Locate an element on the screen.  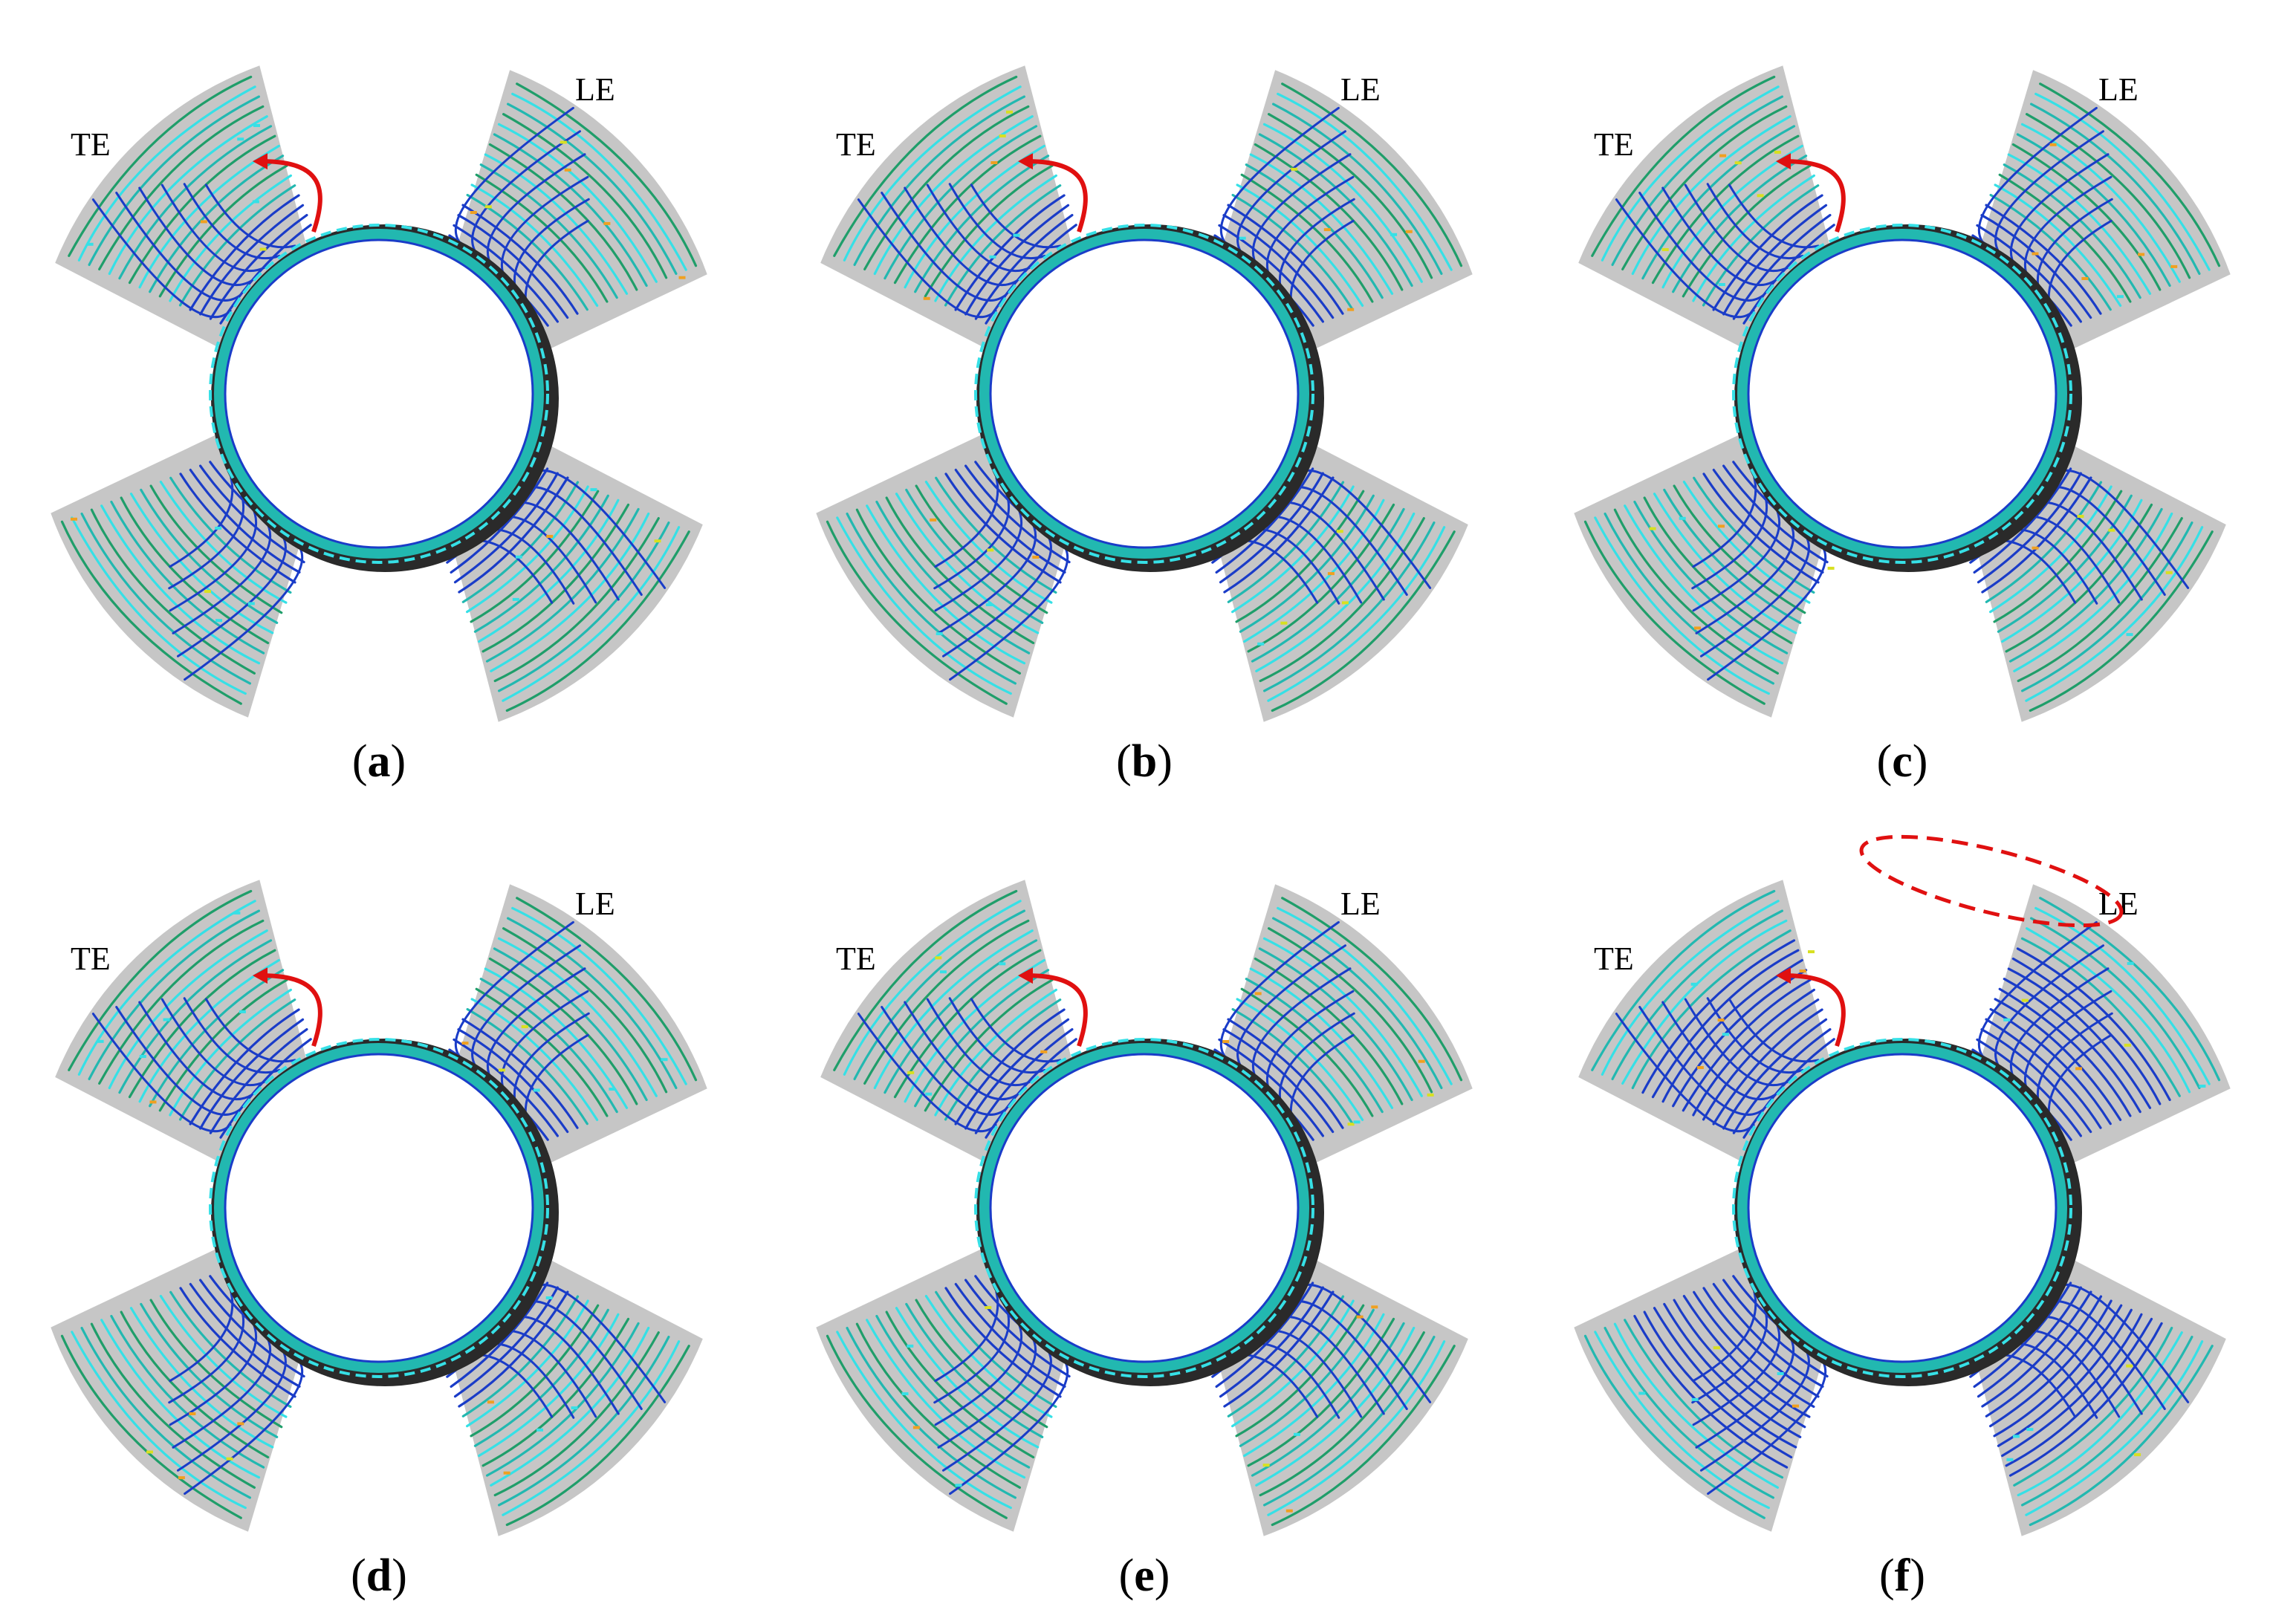
panel-caption: (c) is located at coordinates (1902, 761).